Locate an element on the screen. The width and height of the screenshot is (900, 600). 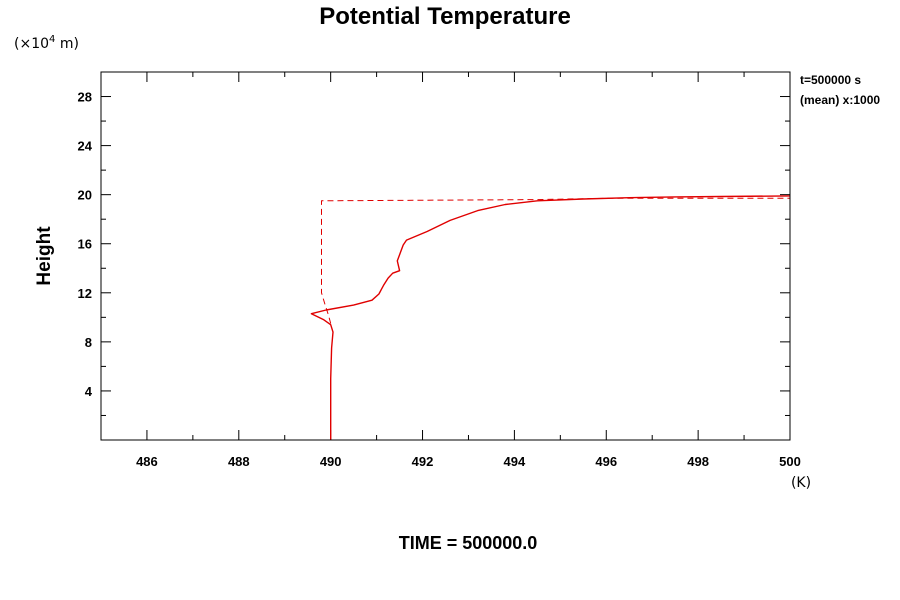
x-tick-label: 494 is located at coordinates (515, 461).